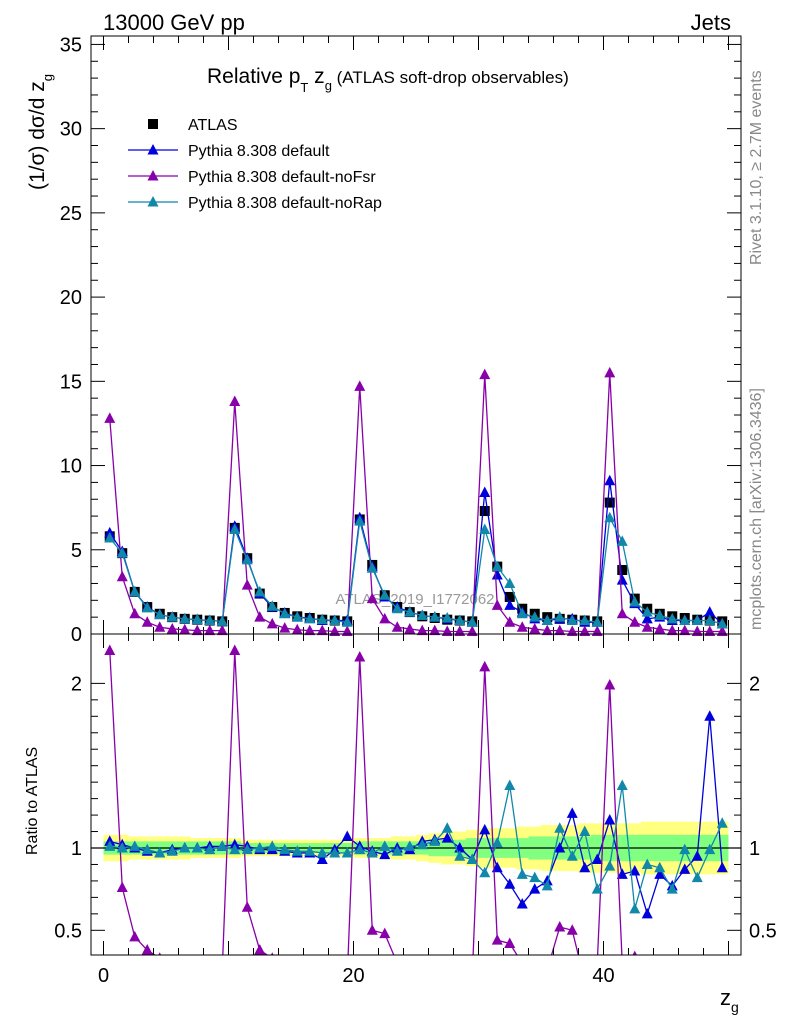 The width and height of the screenshot is (786, 1024). I want to click on mcplots-label: mcplots.cern.ch [arXiv:1306.3436], so click(756, 509).